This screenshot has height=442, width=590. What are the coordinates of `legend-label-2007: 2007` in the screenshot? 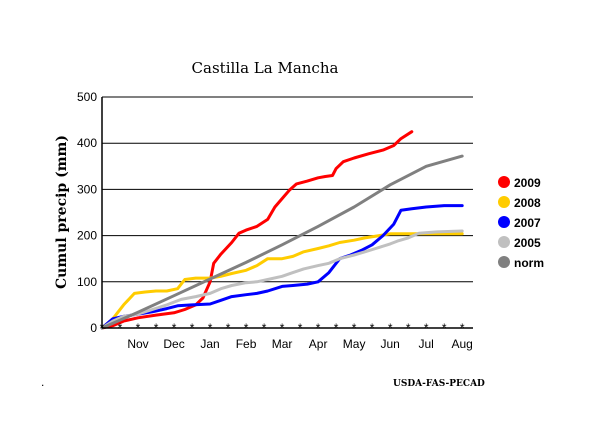 It's located at (527, 223).